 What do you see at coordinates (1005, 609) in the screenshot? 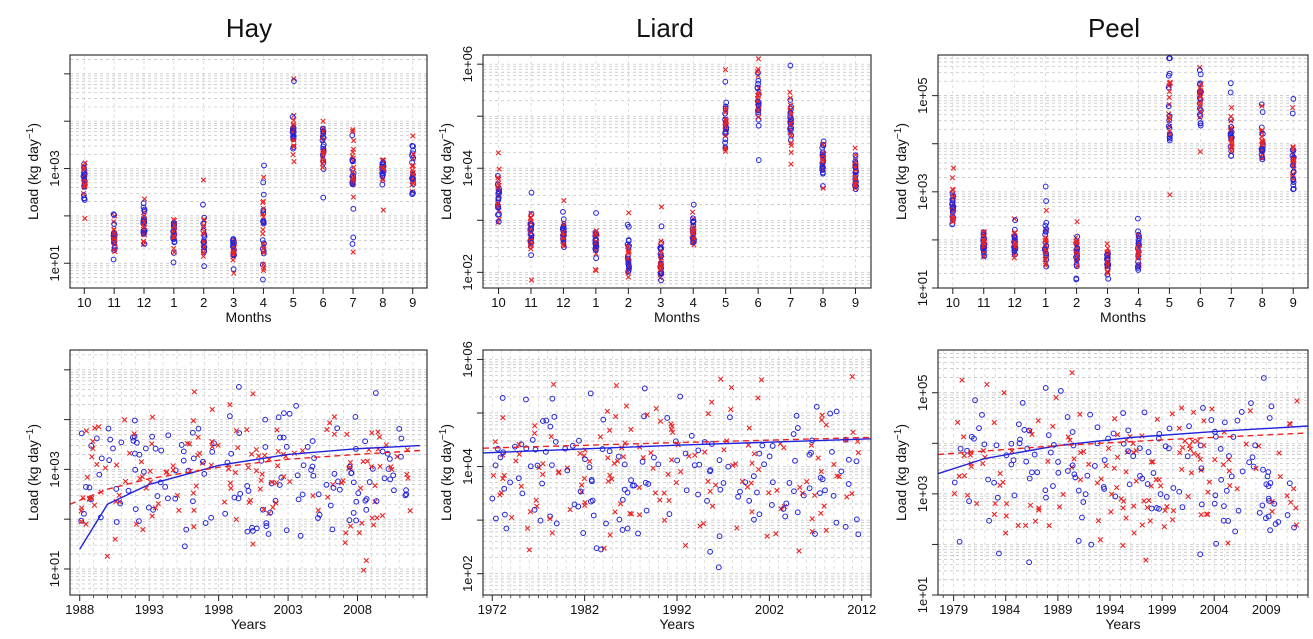
I see `x-tick-label: 1984` at bounding box center [1005, 609].